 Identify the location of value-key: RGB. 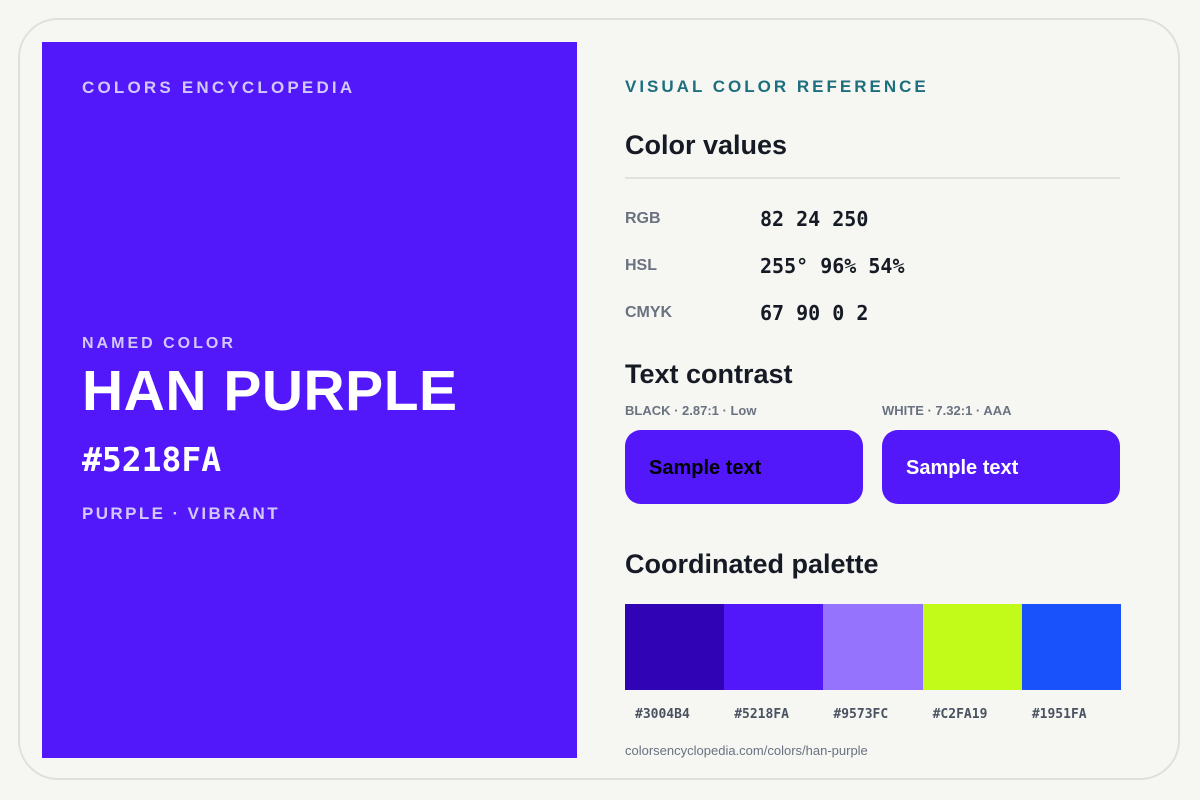
(643, 218).